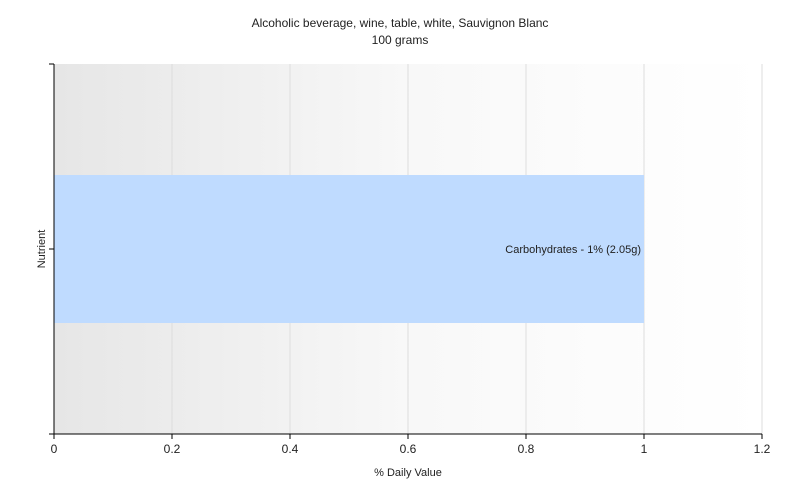 The width and height of the screenshot is (800, 500). I want to click on x-tick-label: 1.2, so click(762, 449).